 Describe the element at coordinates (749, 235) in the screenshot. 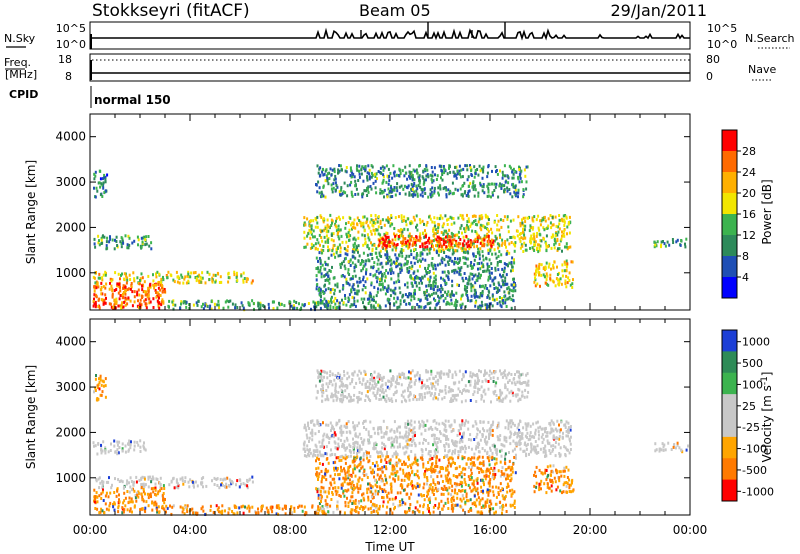

I see `colorbar-tick-label: 12` at that location.